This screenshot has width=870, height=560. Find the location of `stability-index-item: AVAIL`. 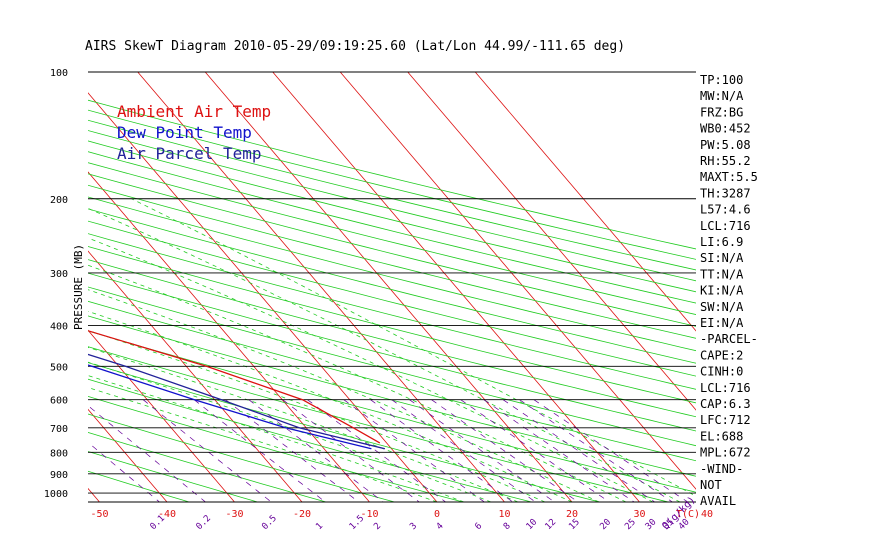

stability-index-item: AVAIL is located at coordinates (718, 501).